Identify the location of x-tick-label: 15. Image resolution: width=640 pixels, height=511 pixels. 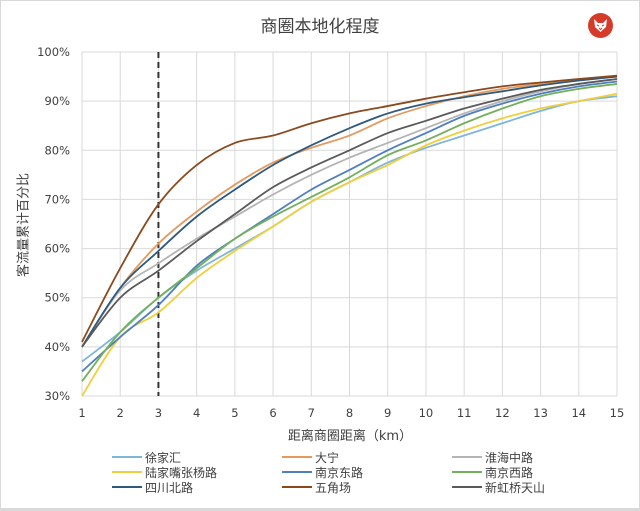
(617, 413).